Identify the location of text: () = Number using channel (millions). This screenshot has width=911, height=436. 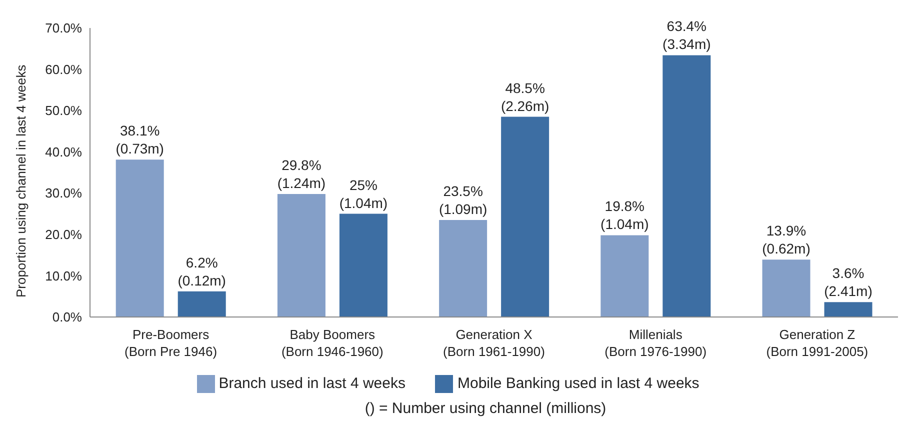
(486, 408).